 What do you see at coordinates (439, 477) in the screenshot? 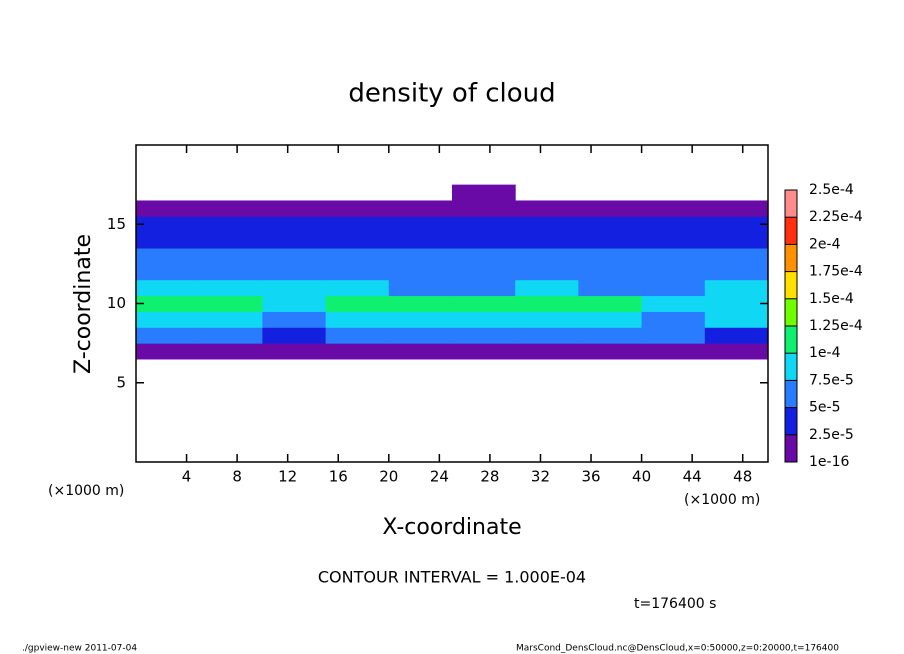
I see `x-tick-label: 24` at bounding box center [439, 477].